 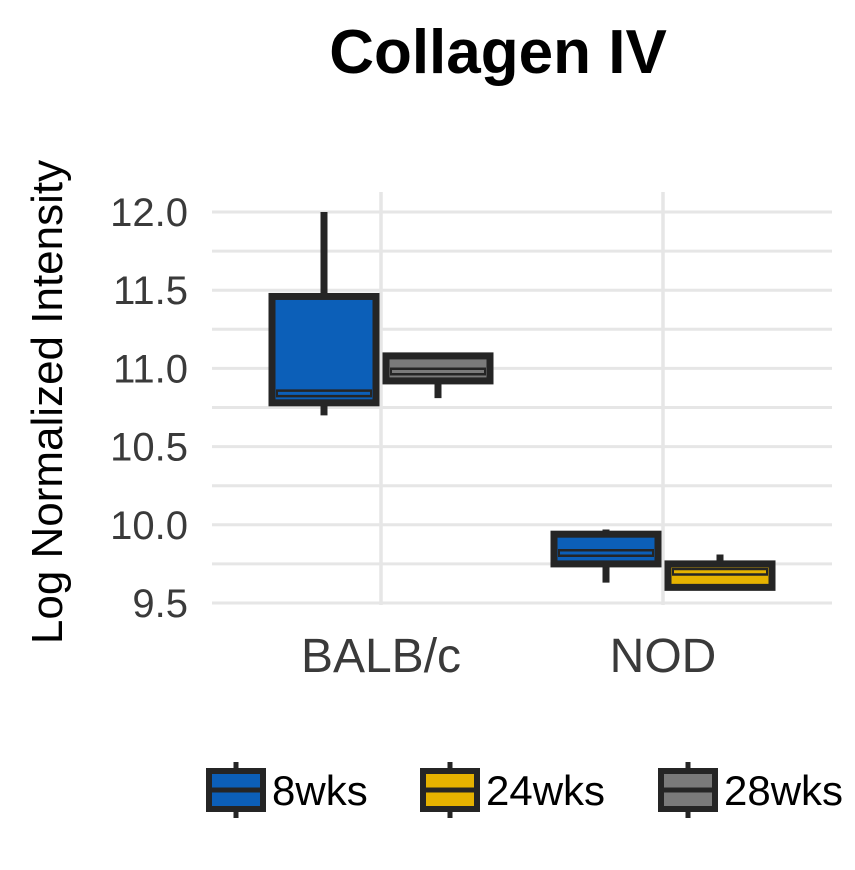 I want to click on y-axis-ticks: 9.5 10.0 10.5 11.0 11.5 12.0, so click(x=149, y=408).